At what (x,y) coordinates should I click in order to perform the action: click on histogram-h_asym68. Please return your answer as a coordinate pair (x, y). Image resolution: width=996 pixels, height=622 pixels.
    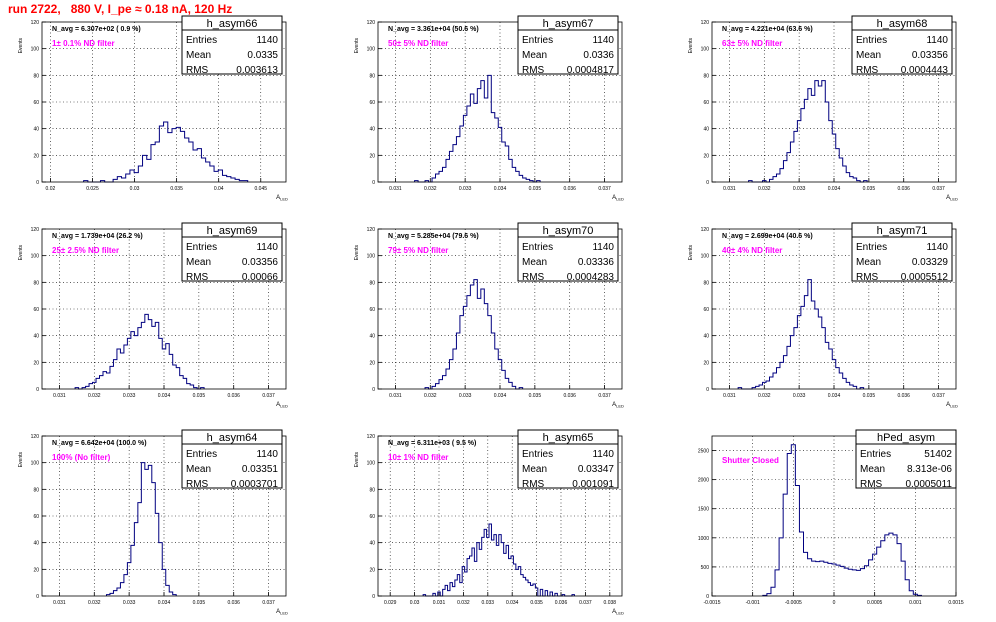
    Looking at the image, I should click on (808, 131).